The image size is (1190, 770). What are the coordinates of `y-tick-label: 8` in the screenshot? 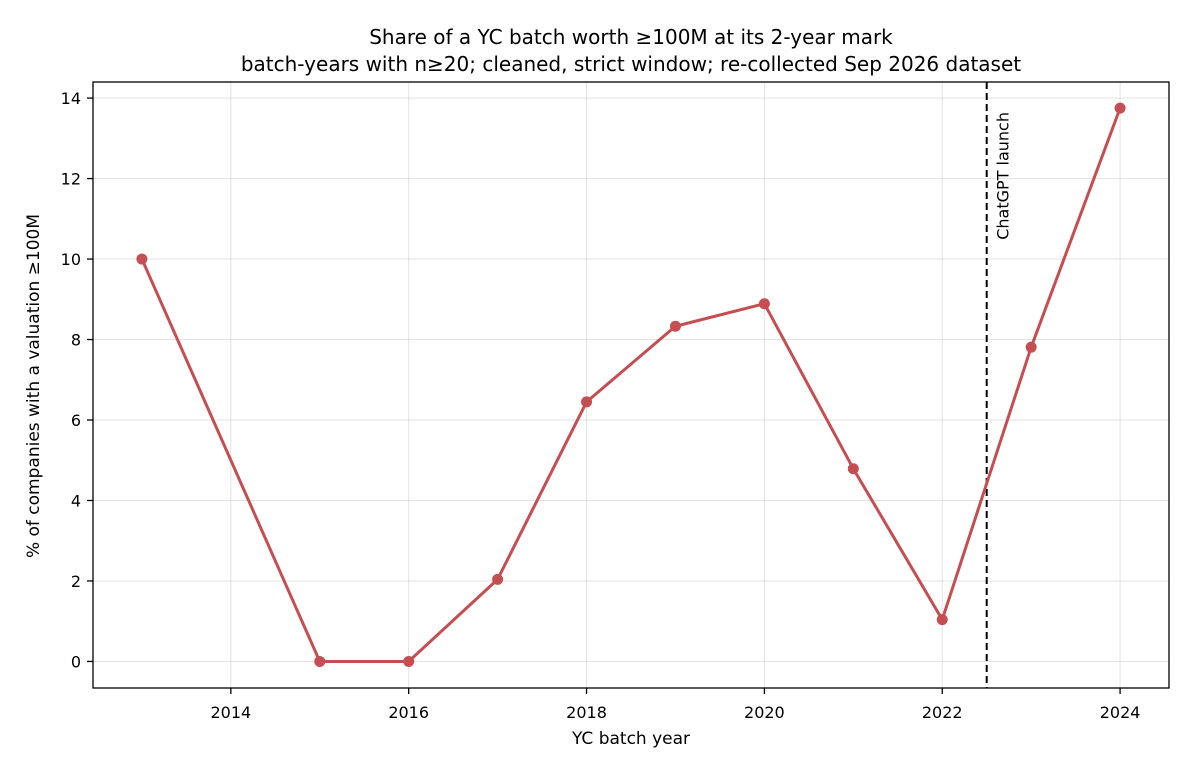 It's located at (76, 340).